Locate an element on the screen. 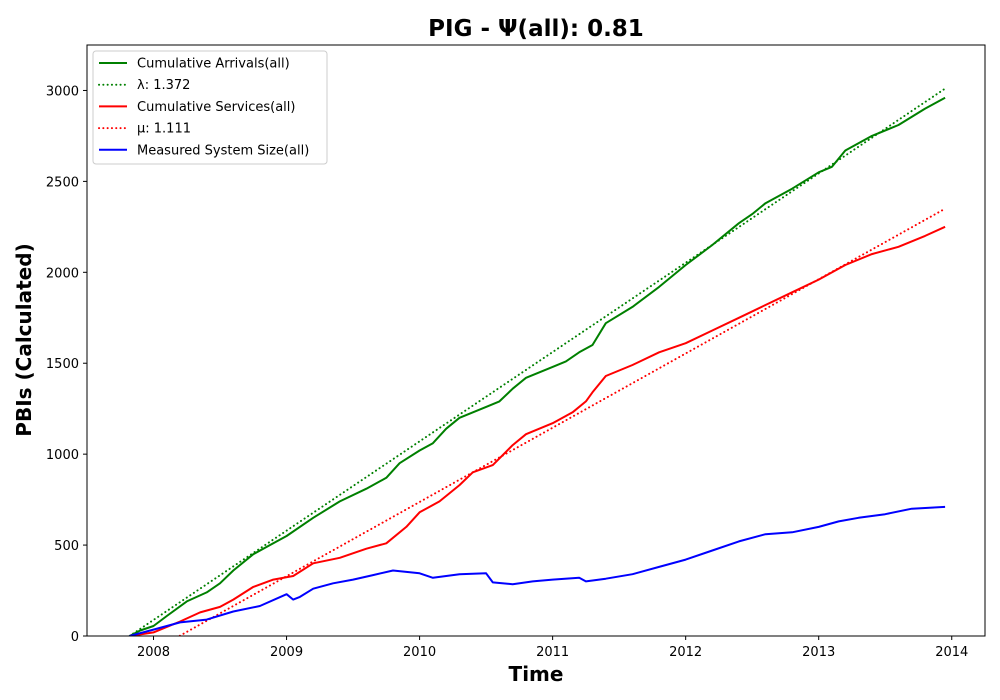 Image resolution: width=1000 pixels, height=700 pixels. y-tick-label-0: 0 is located at coordinates (75, 637).